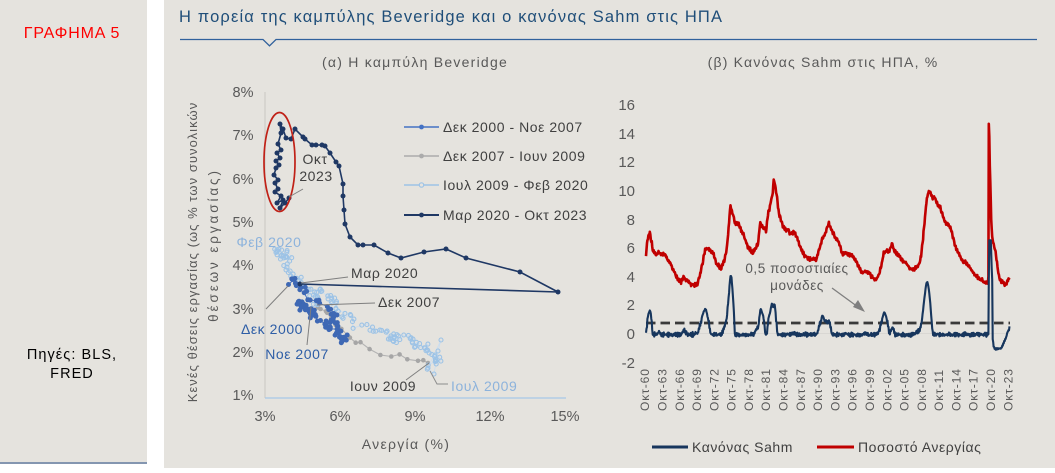  Describe the element at coordinates (631, 220) in the screenshot. I see `svg-text: 8` at that location.